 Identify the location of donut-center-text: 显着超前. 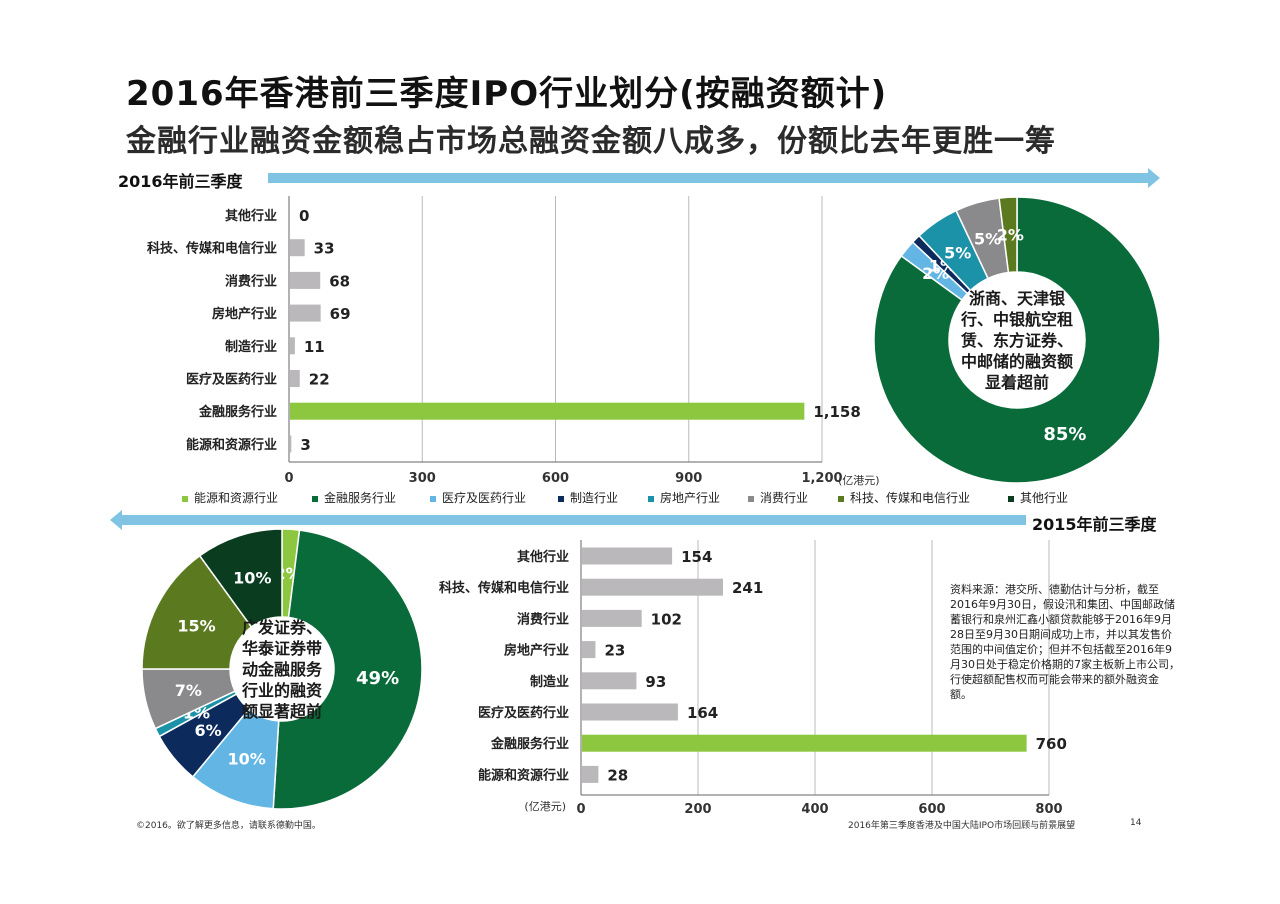
(1017, 382).